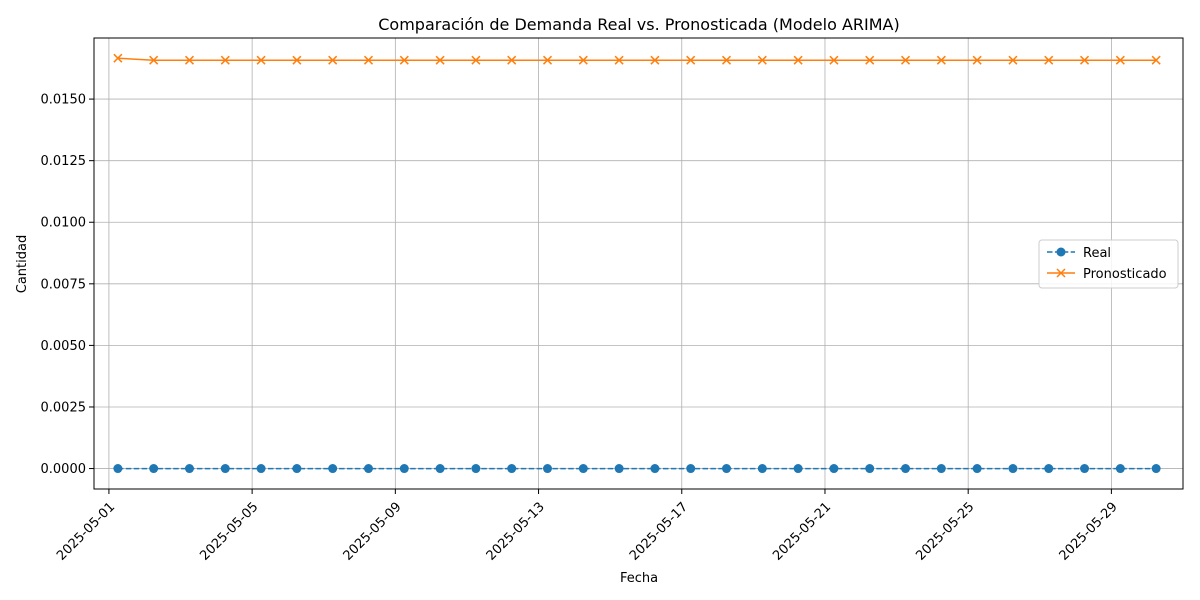 The height and width of the screenshot is (600, 1200). Describe the element at coordinates (22, 264) in the screenshot. I see `y-axis-title: Cantidad` at that location.